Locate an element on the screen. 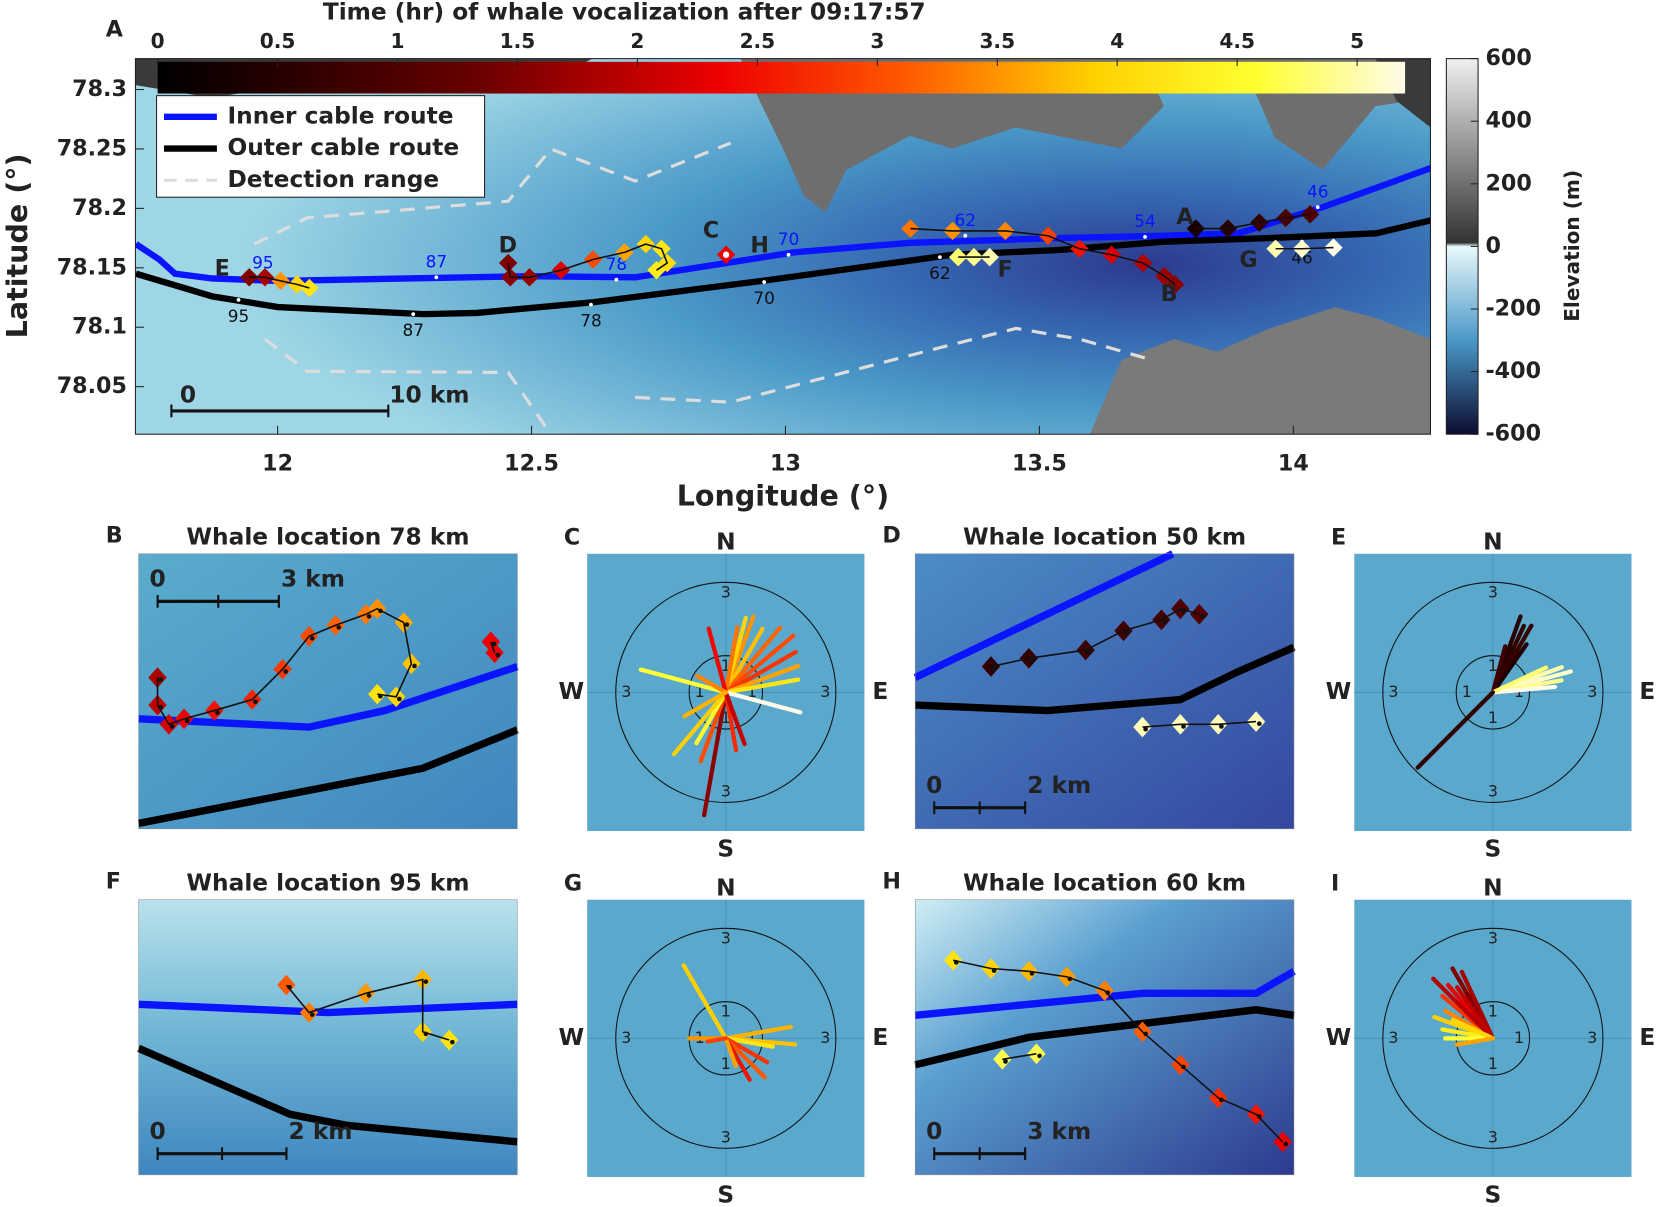  panel-letter: I is located at coordinates (1335, 883).